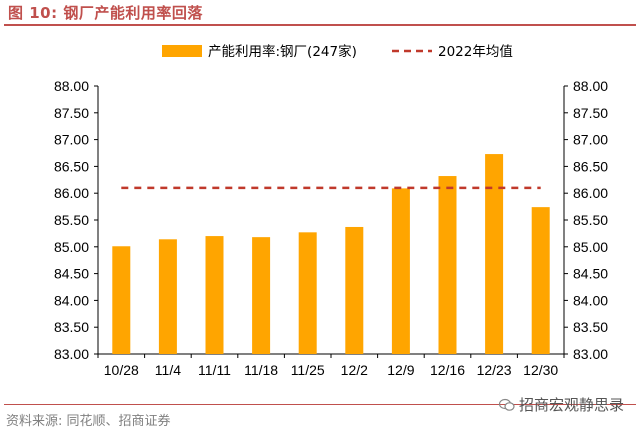  Describe the element at coordinates (168, 370) in the screenshot. I see `x-tick-label: 11/4` at that location.